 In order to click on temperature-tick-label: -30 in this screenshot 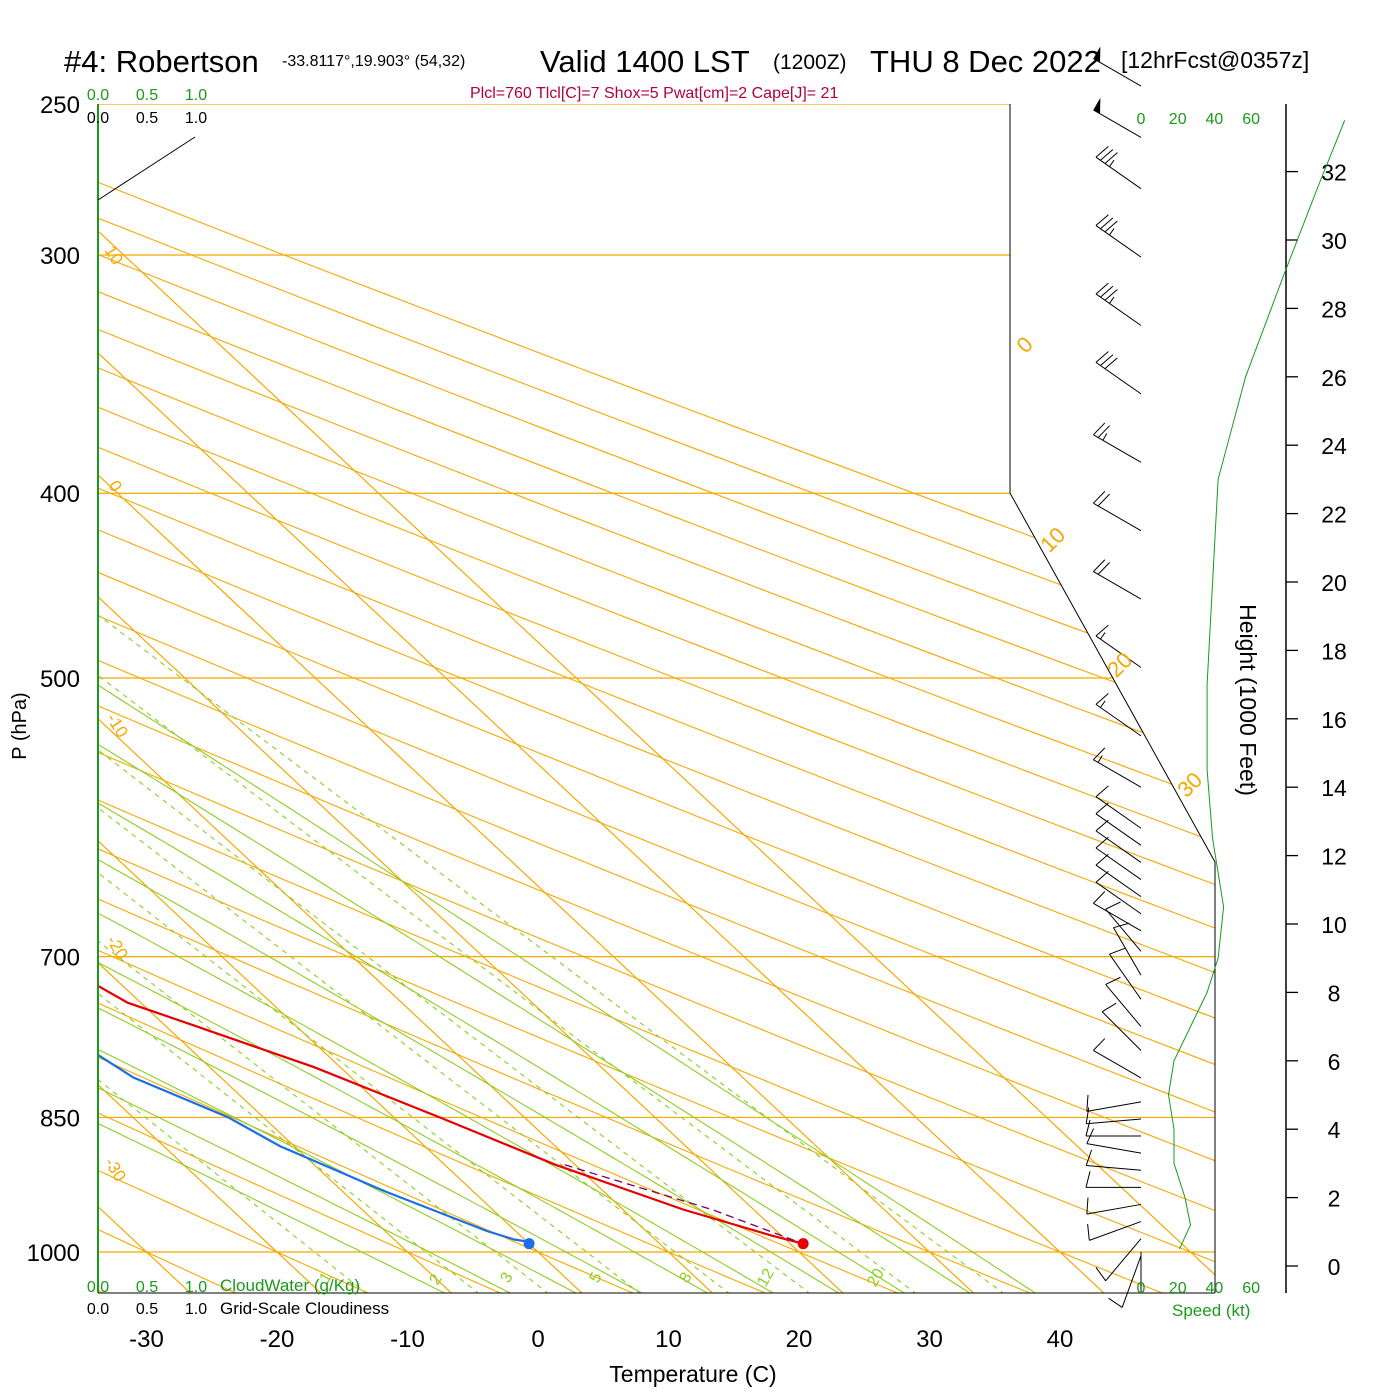, I will do `click(146, 1339)`.